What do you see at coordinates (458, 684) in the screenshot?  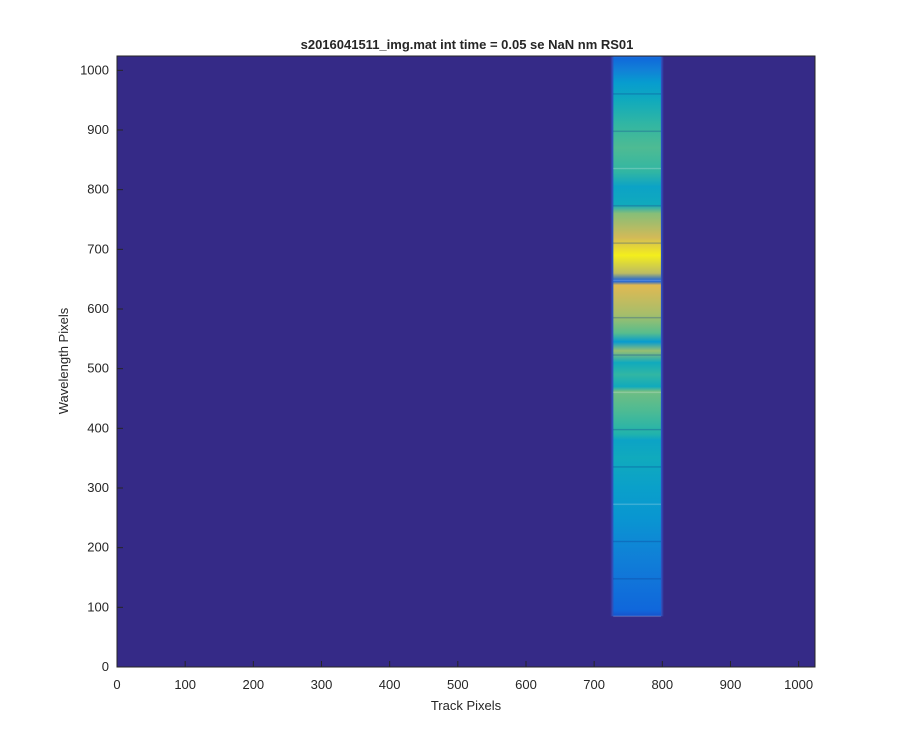 I see `x-tick-label: 500` at bounding box center [458, 684].